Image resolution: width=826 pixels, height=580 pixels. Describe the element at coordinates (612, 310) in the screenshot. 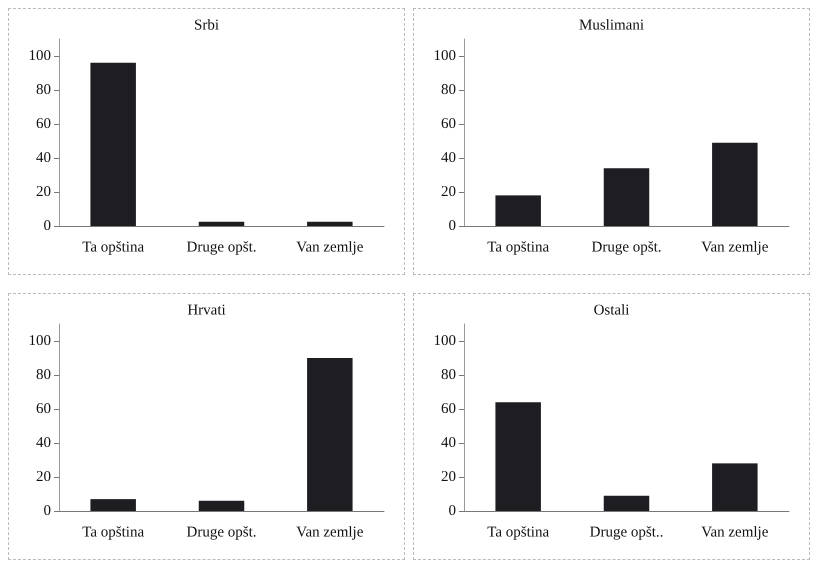

I see `chart-title: Ostali` at that location.